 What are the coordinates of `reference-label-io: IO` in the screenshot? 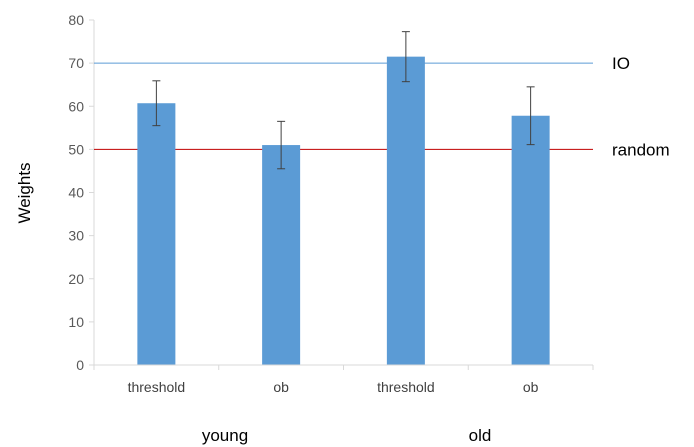 It's located at (621, 63).